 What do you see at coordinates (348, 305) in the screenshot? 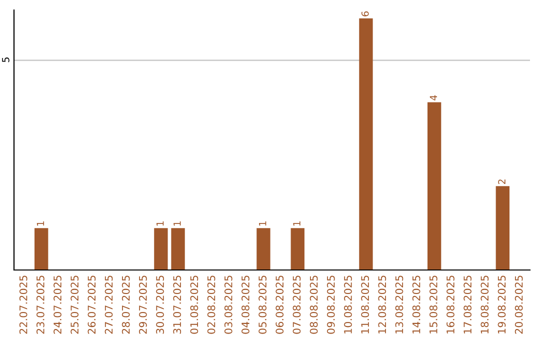
I see `x-tick-label: 10.08.2025` at bounding box center [348, 305].